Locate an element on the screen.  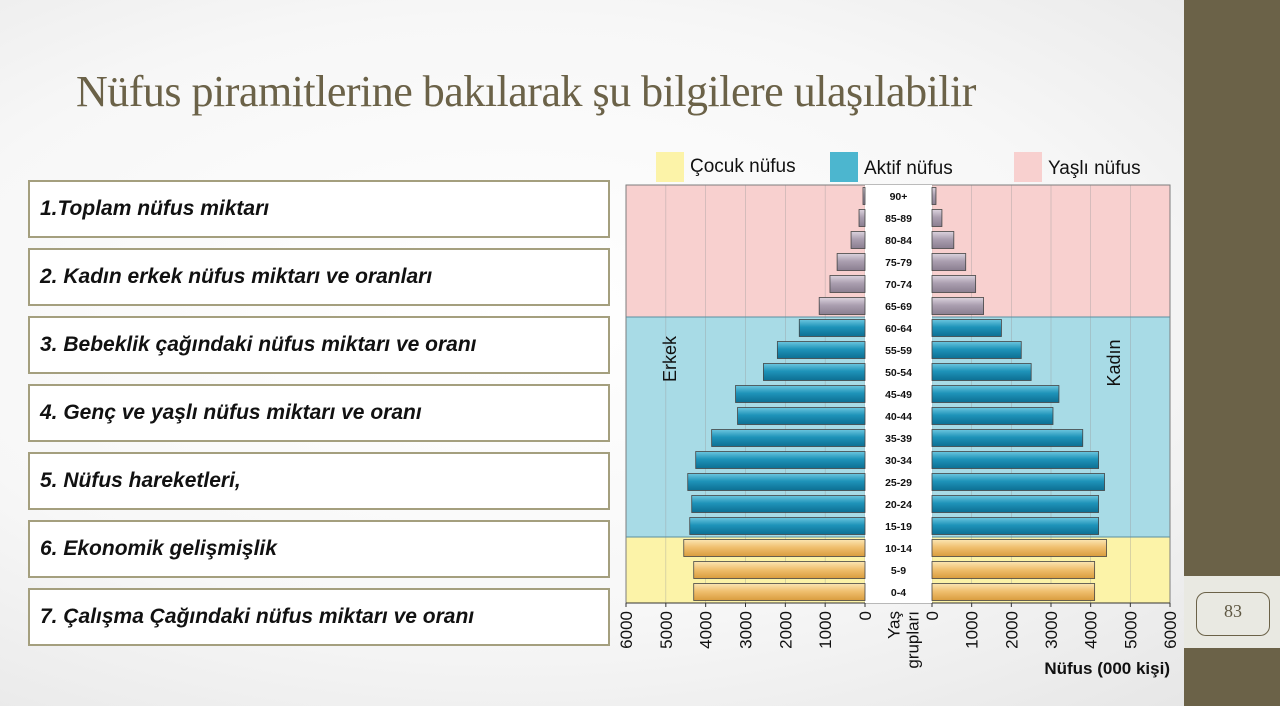
list-item-2: 2. Kadın erkek nüfus miktarı ve oranları is located at coordinates (319, 277).